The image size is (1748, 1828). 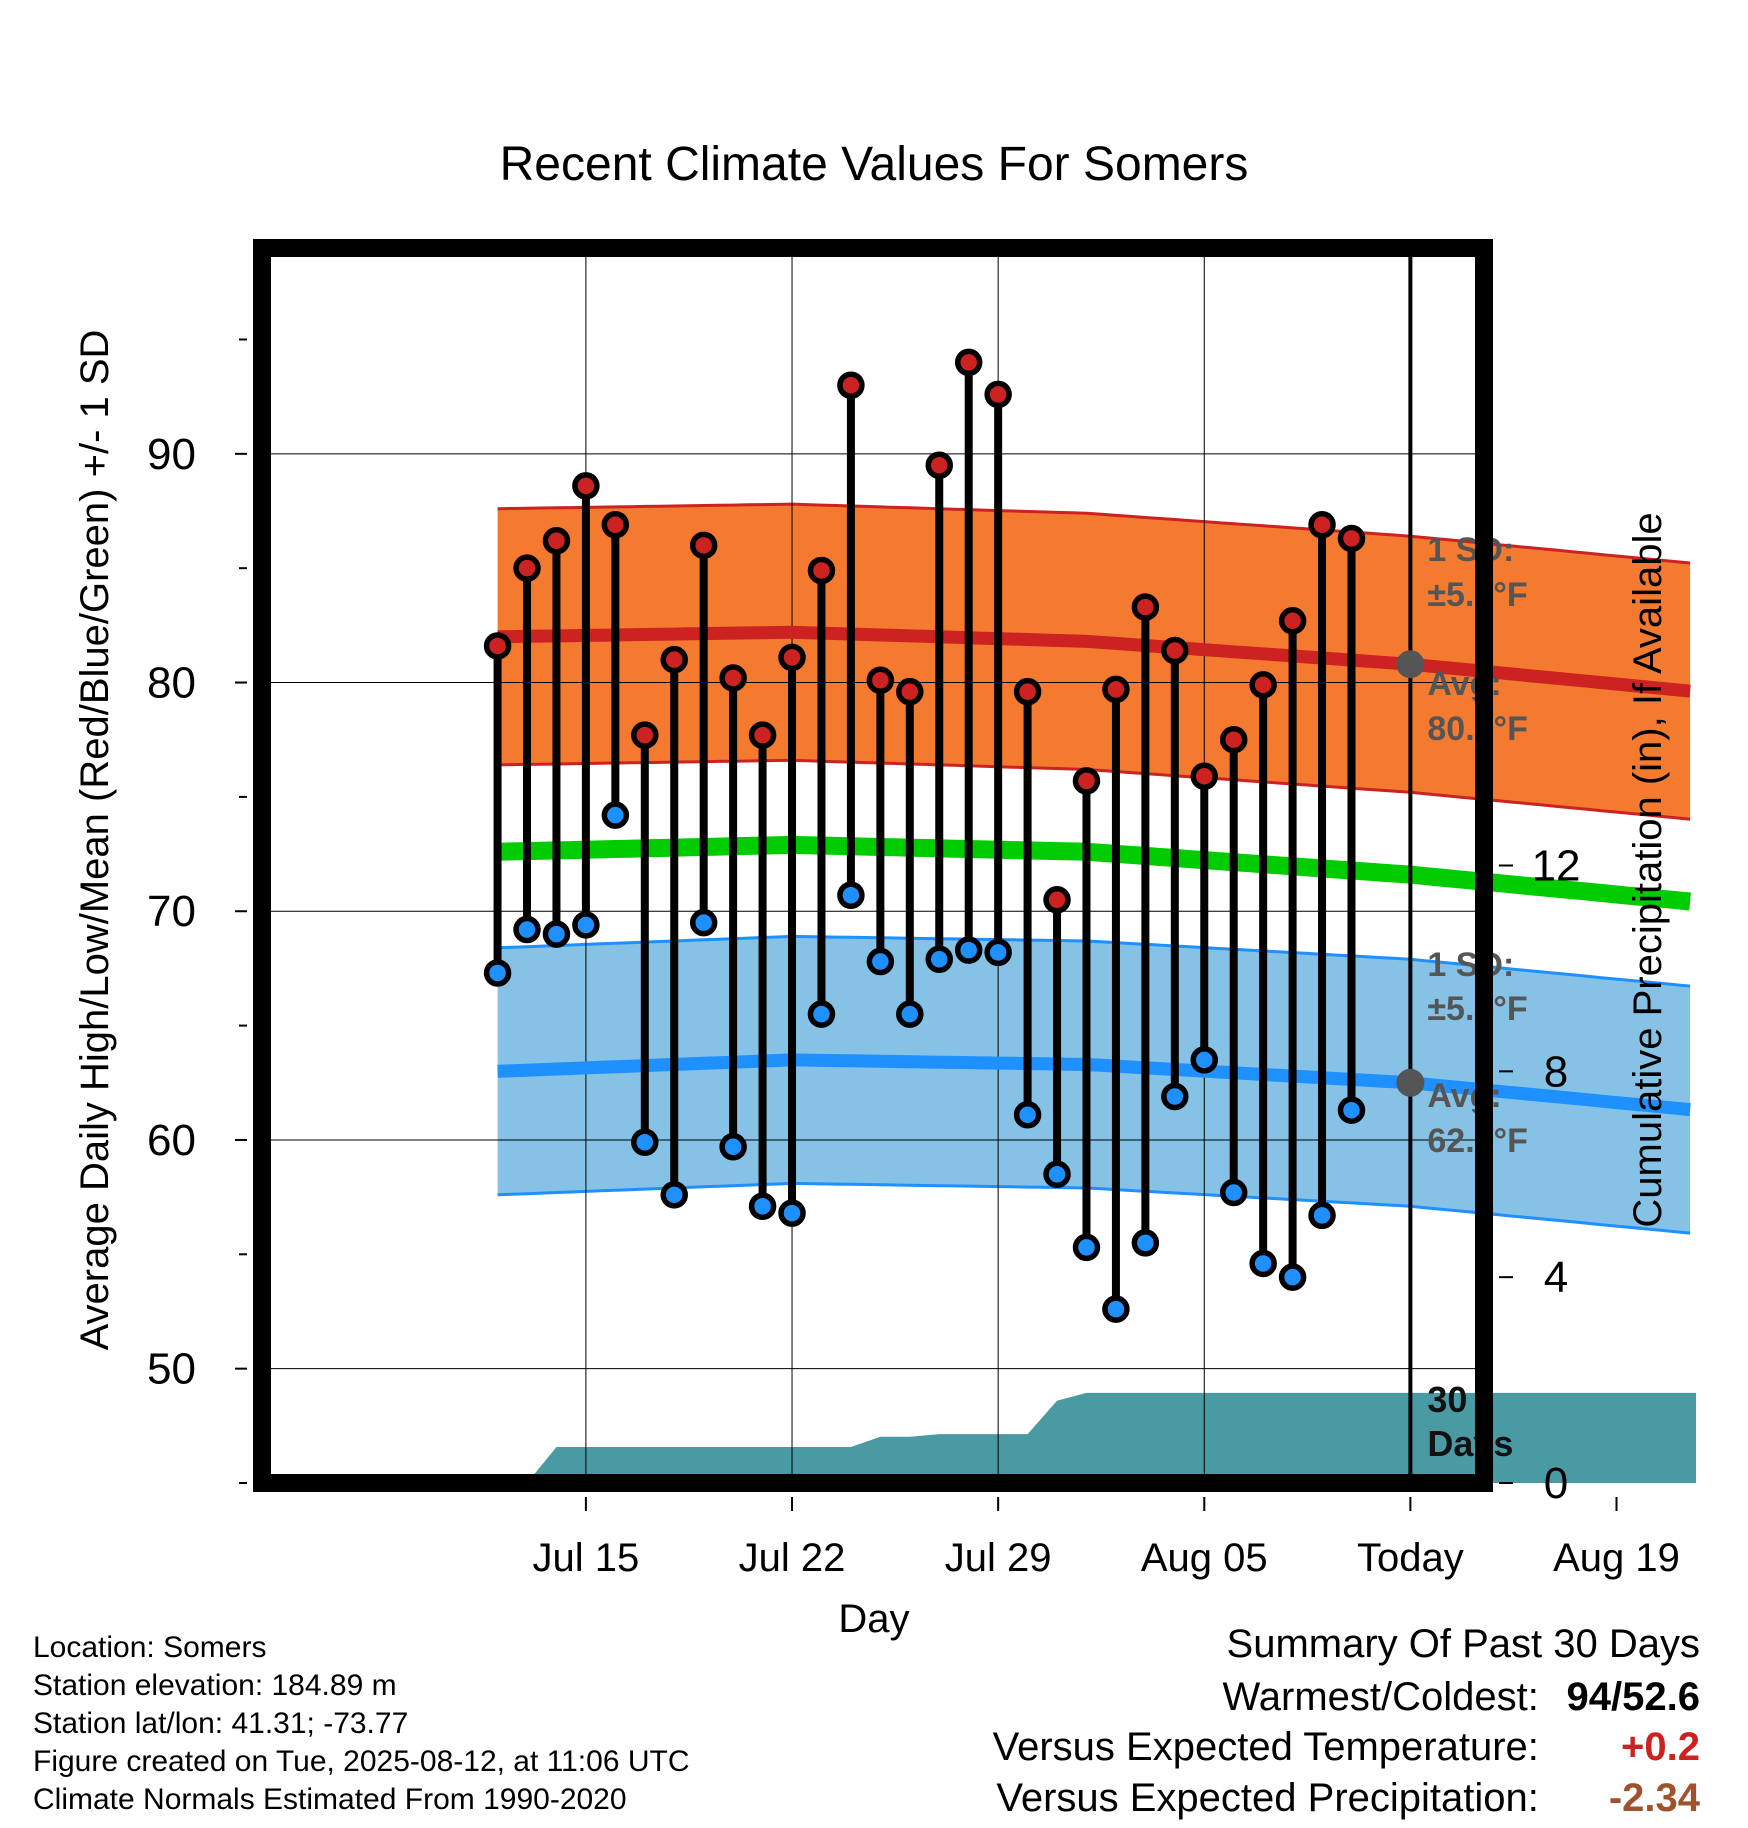 I want to click on low-sd-label: 1 SD:, so click(x=1470, y=965).